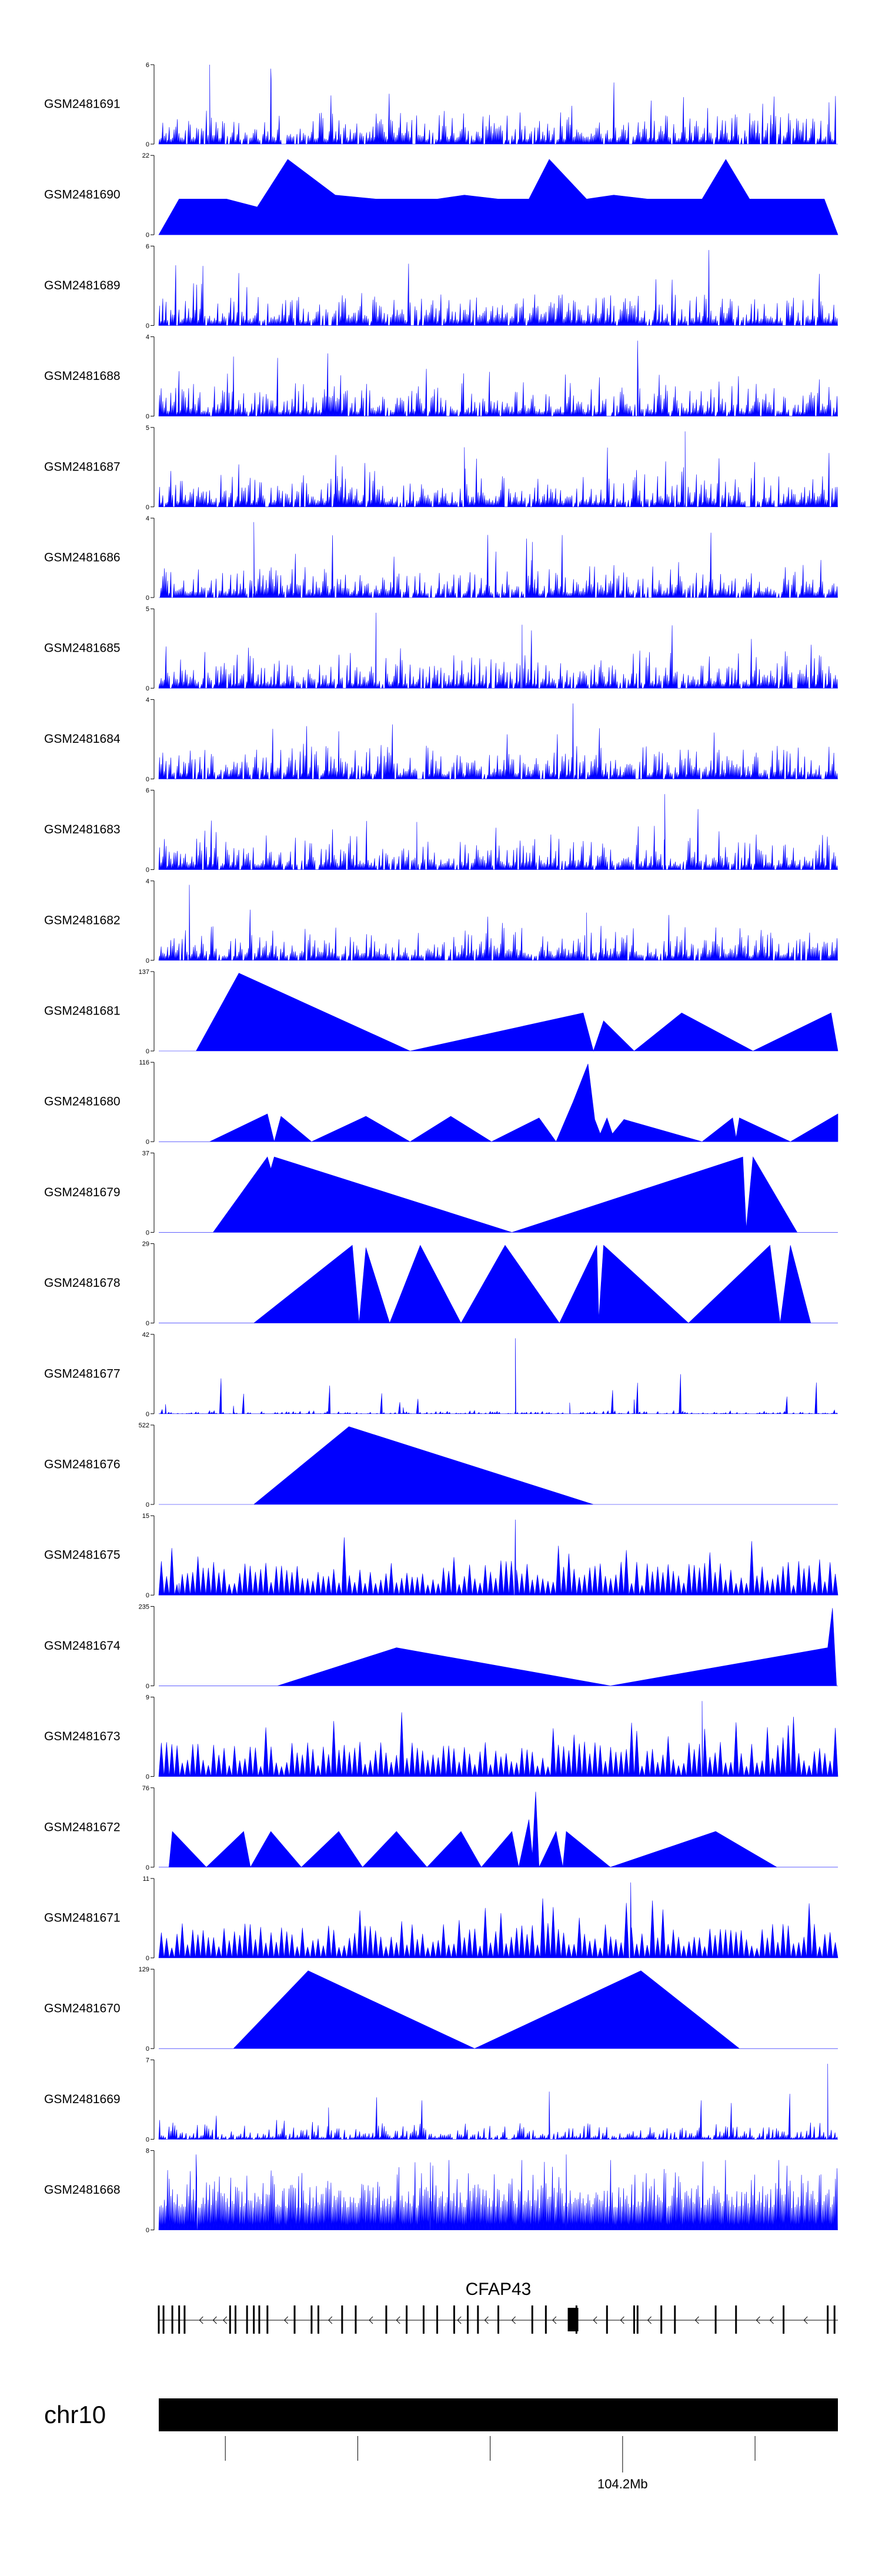 The height and width of the screenshot is (2576, 882). I want to click on track-GSM2481675: GSM2481675 15 0, so click(441, 1556).